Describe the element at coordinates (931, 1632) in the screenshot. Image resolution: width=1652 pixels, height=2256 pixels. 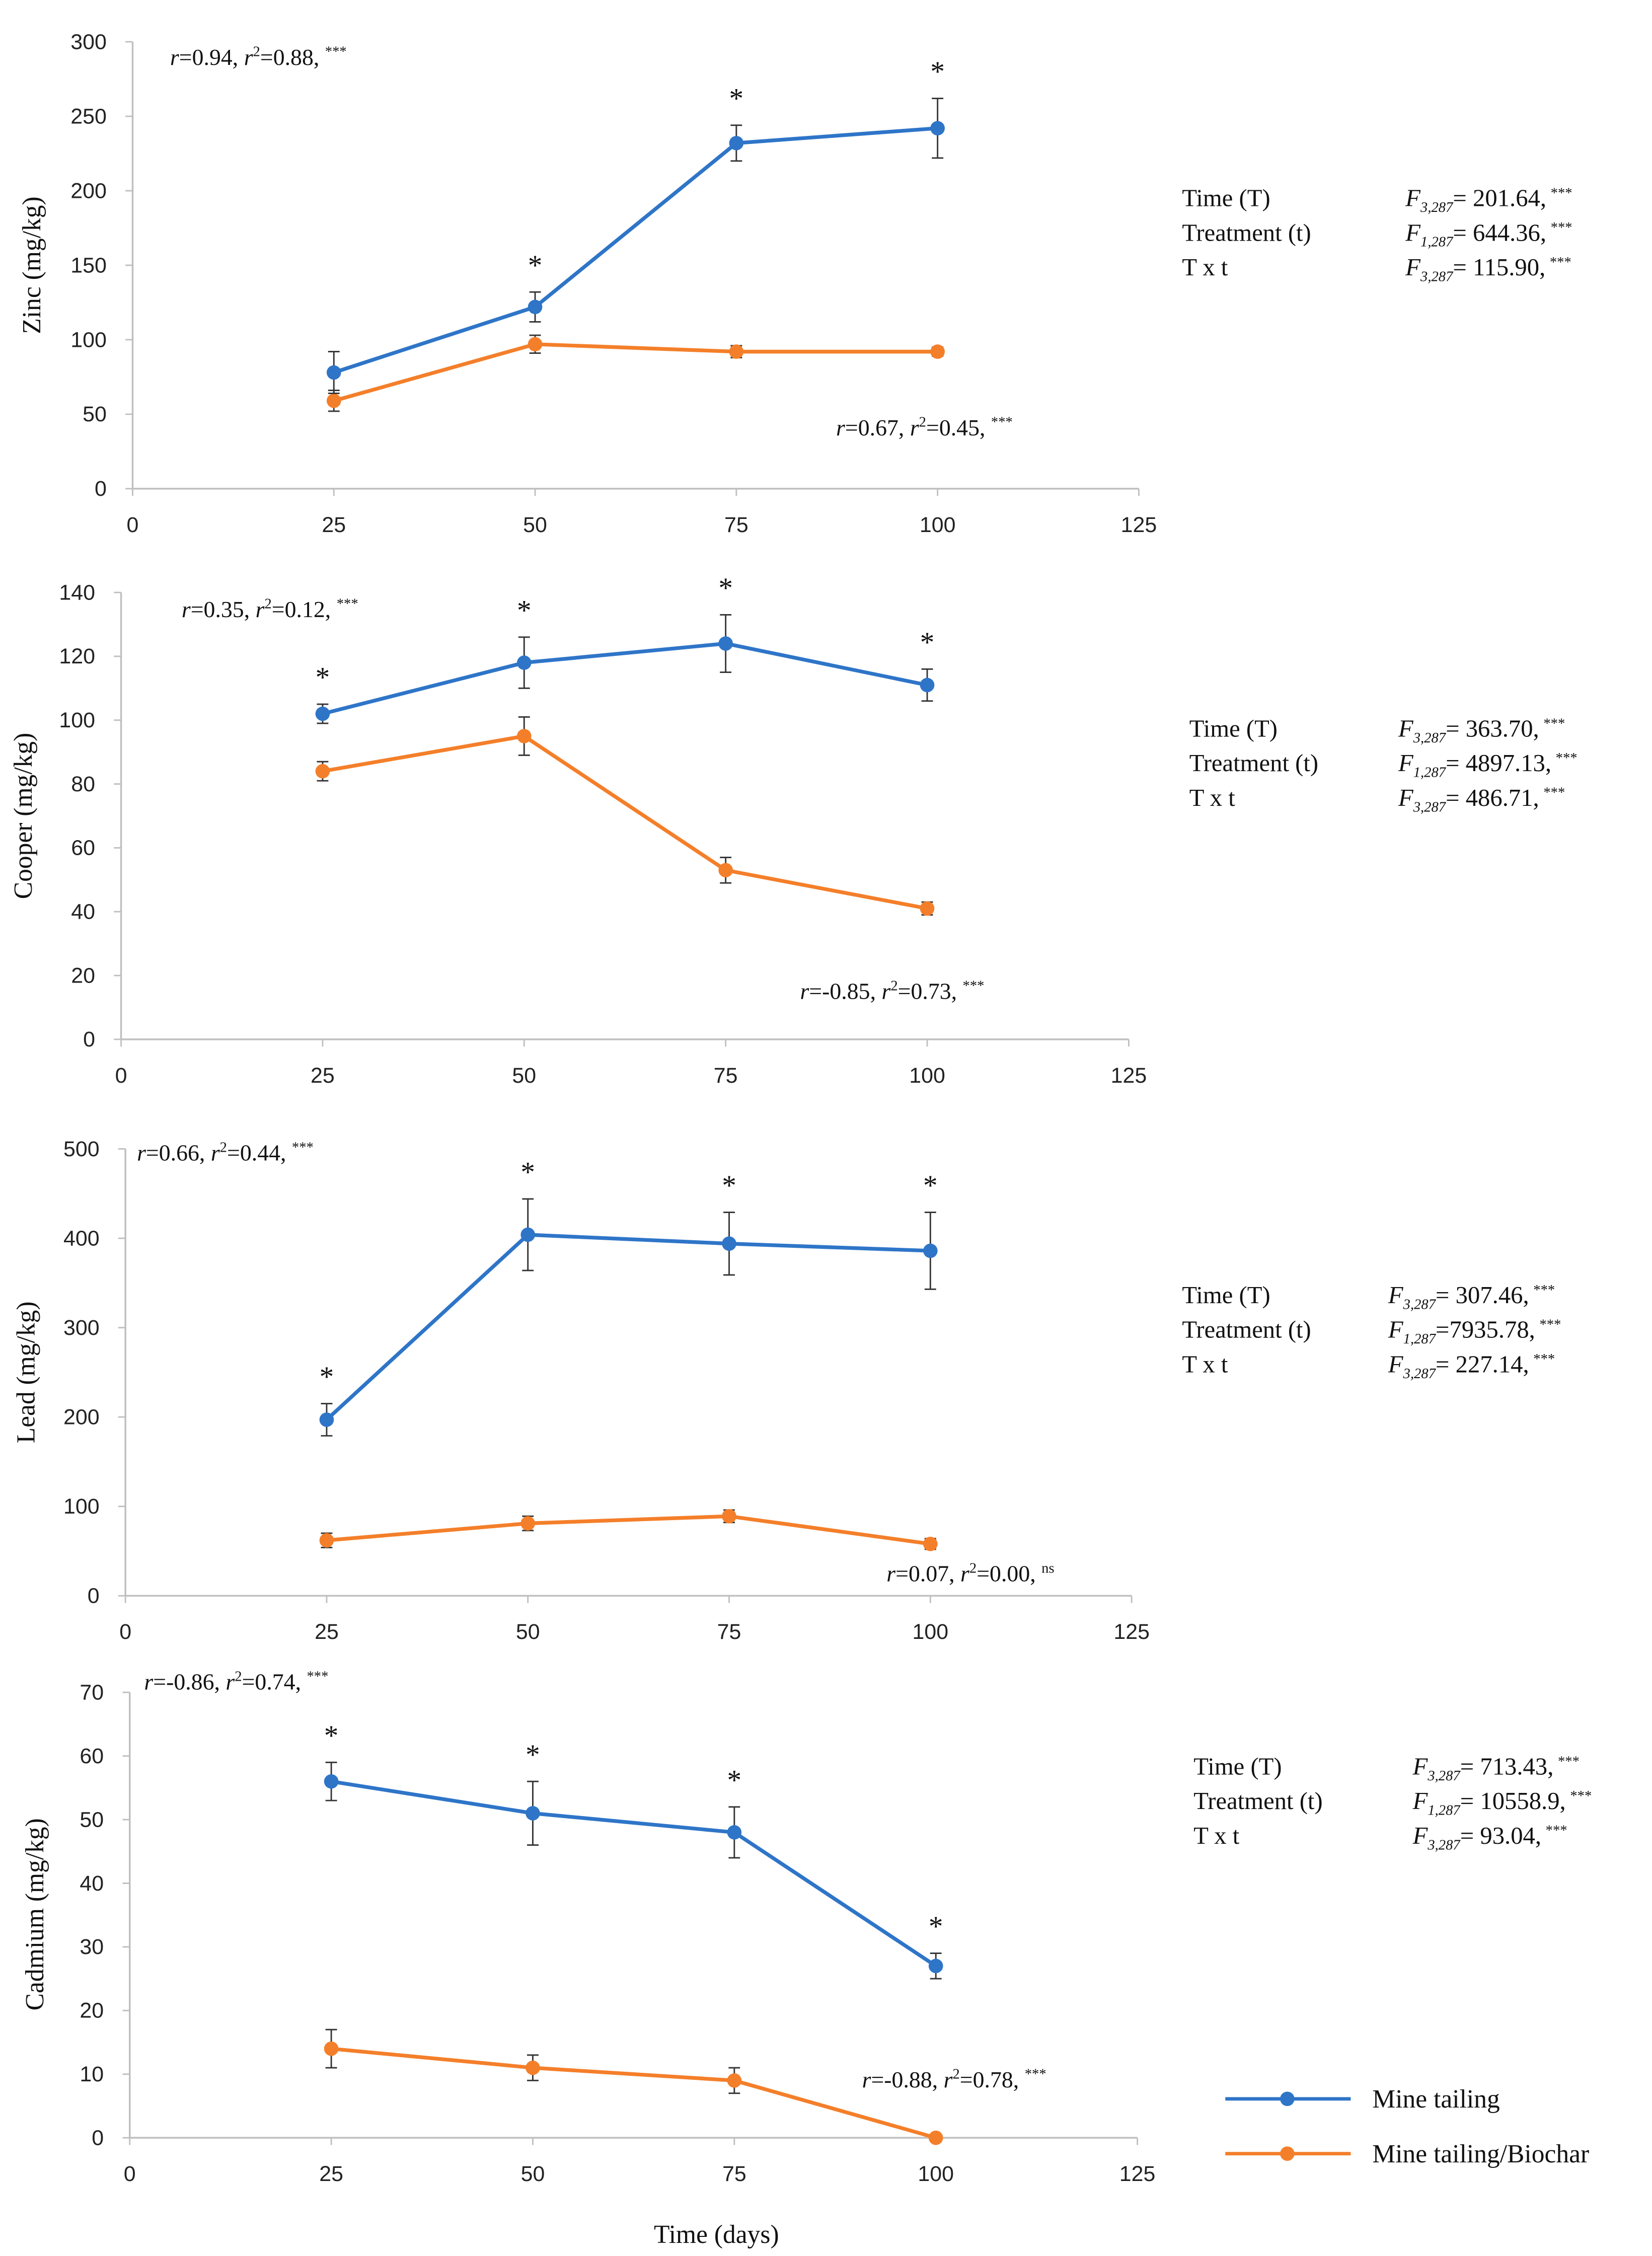
I see `x-tick-label: 100` at that location.